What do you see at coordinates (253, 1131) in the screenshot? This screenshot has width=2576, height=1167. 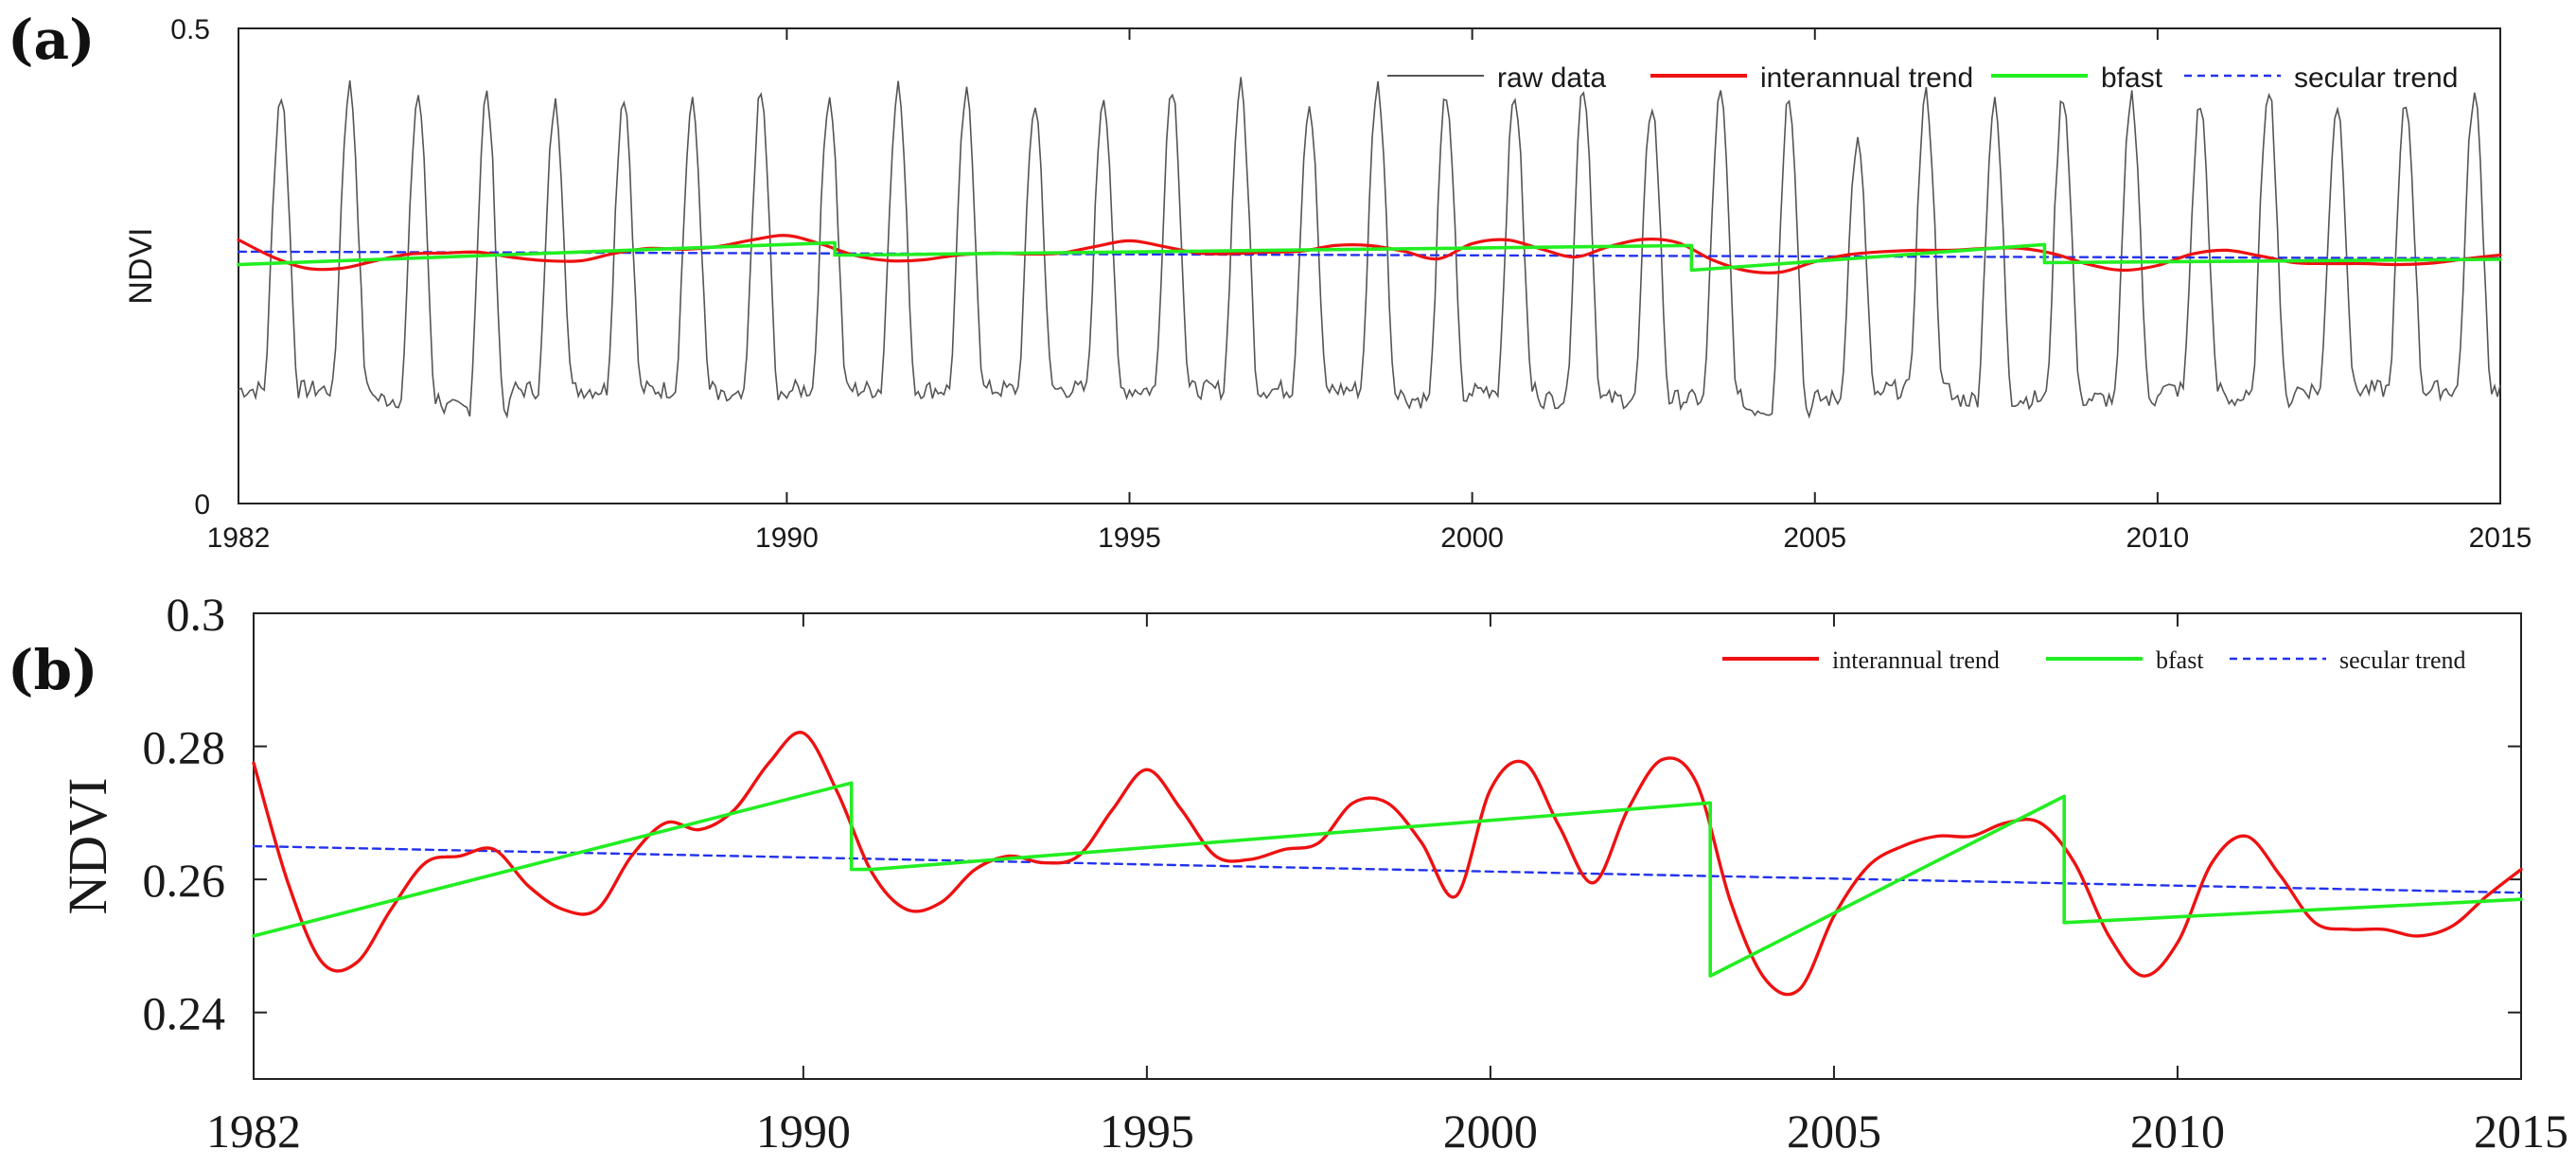 I see `panel-b-x-tick-label: 1982` at bounding box center [253, 1131].